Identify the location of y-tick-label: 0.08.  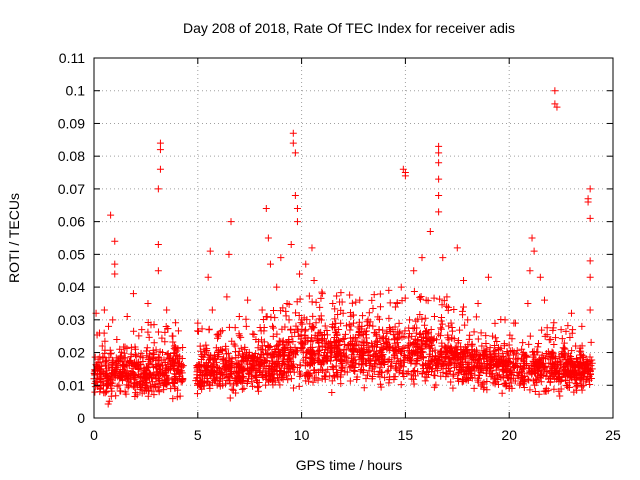
(71, 156).